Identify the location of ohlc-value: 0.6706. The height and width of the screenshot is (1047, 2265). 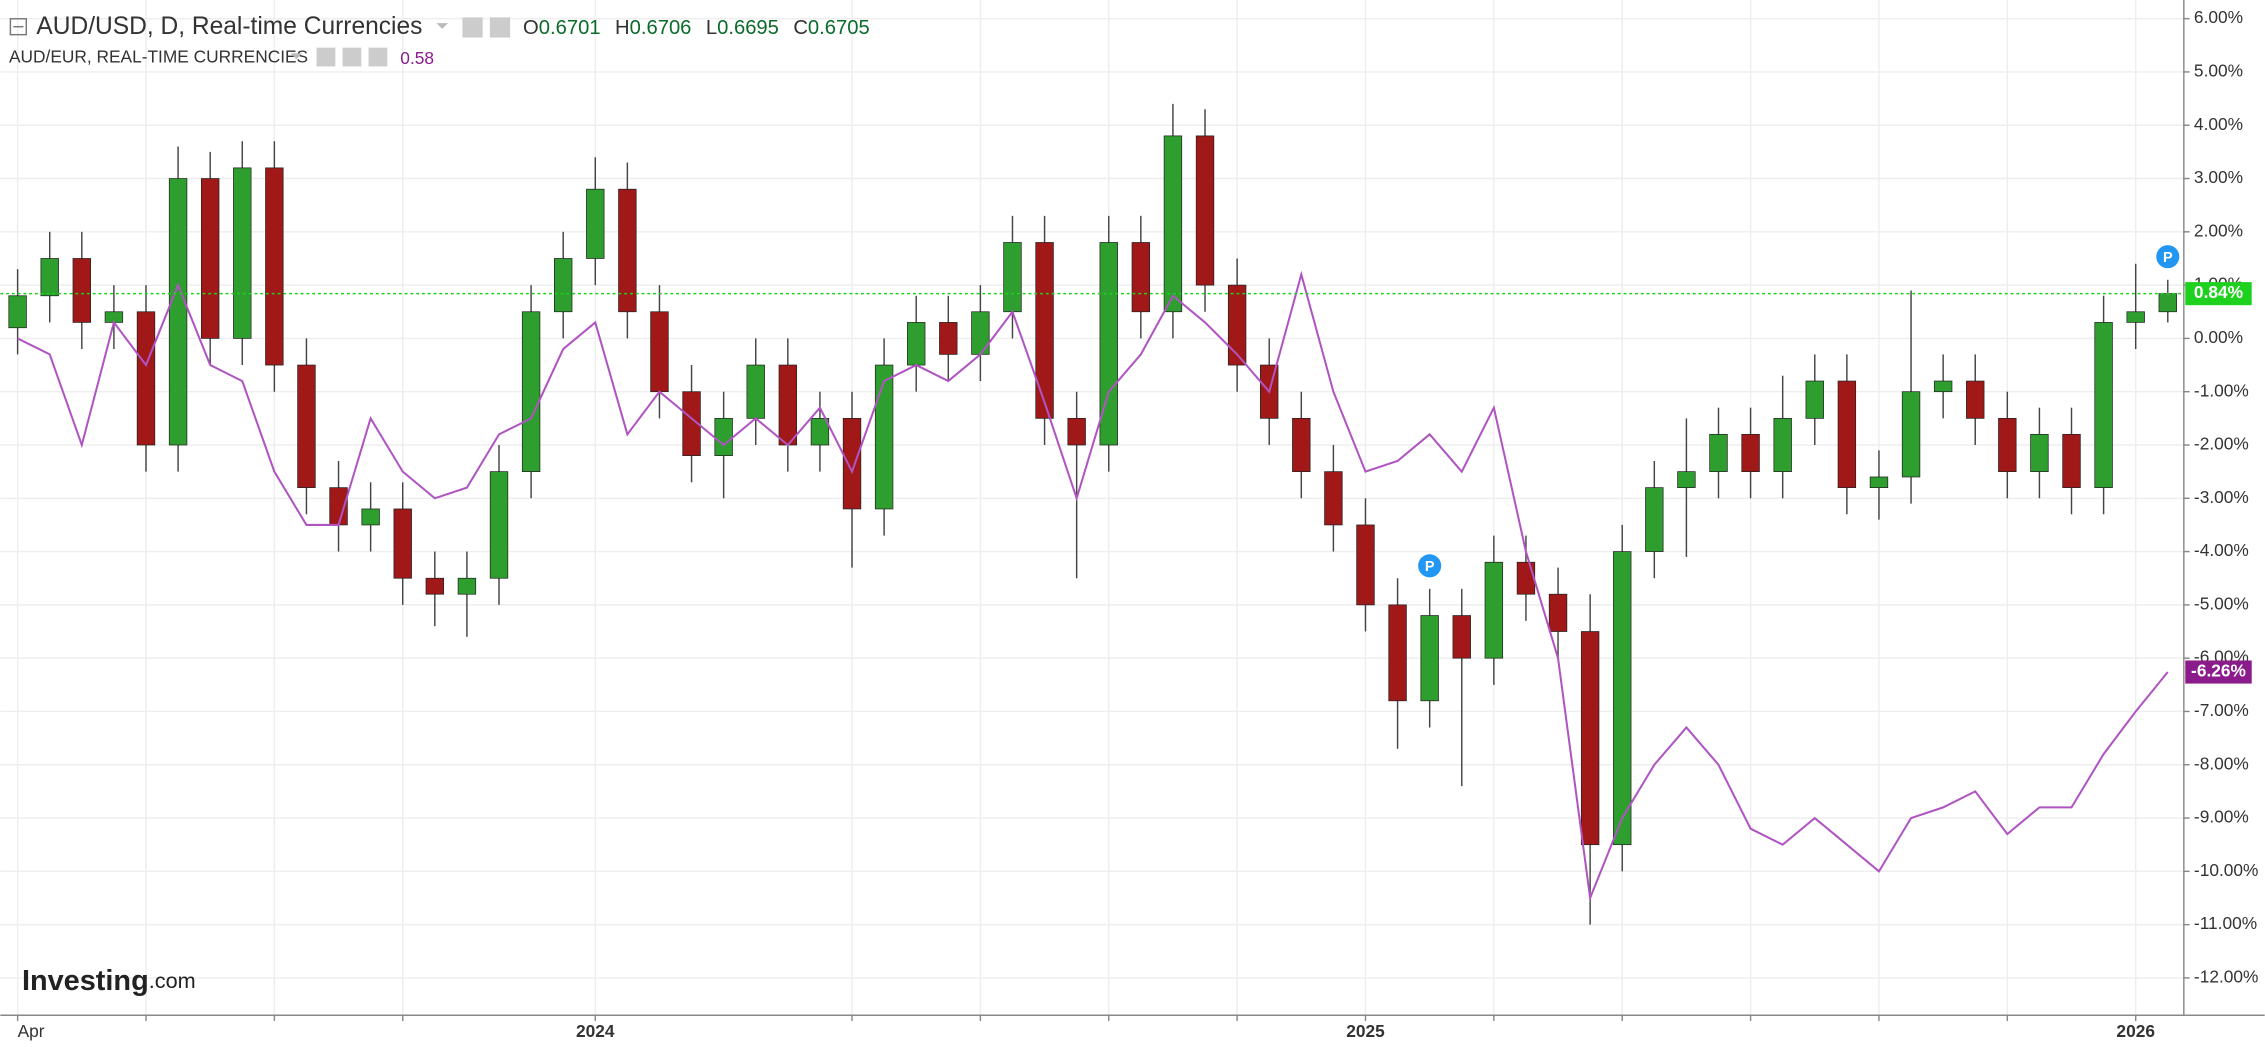
(661, 28).